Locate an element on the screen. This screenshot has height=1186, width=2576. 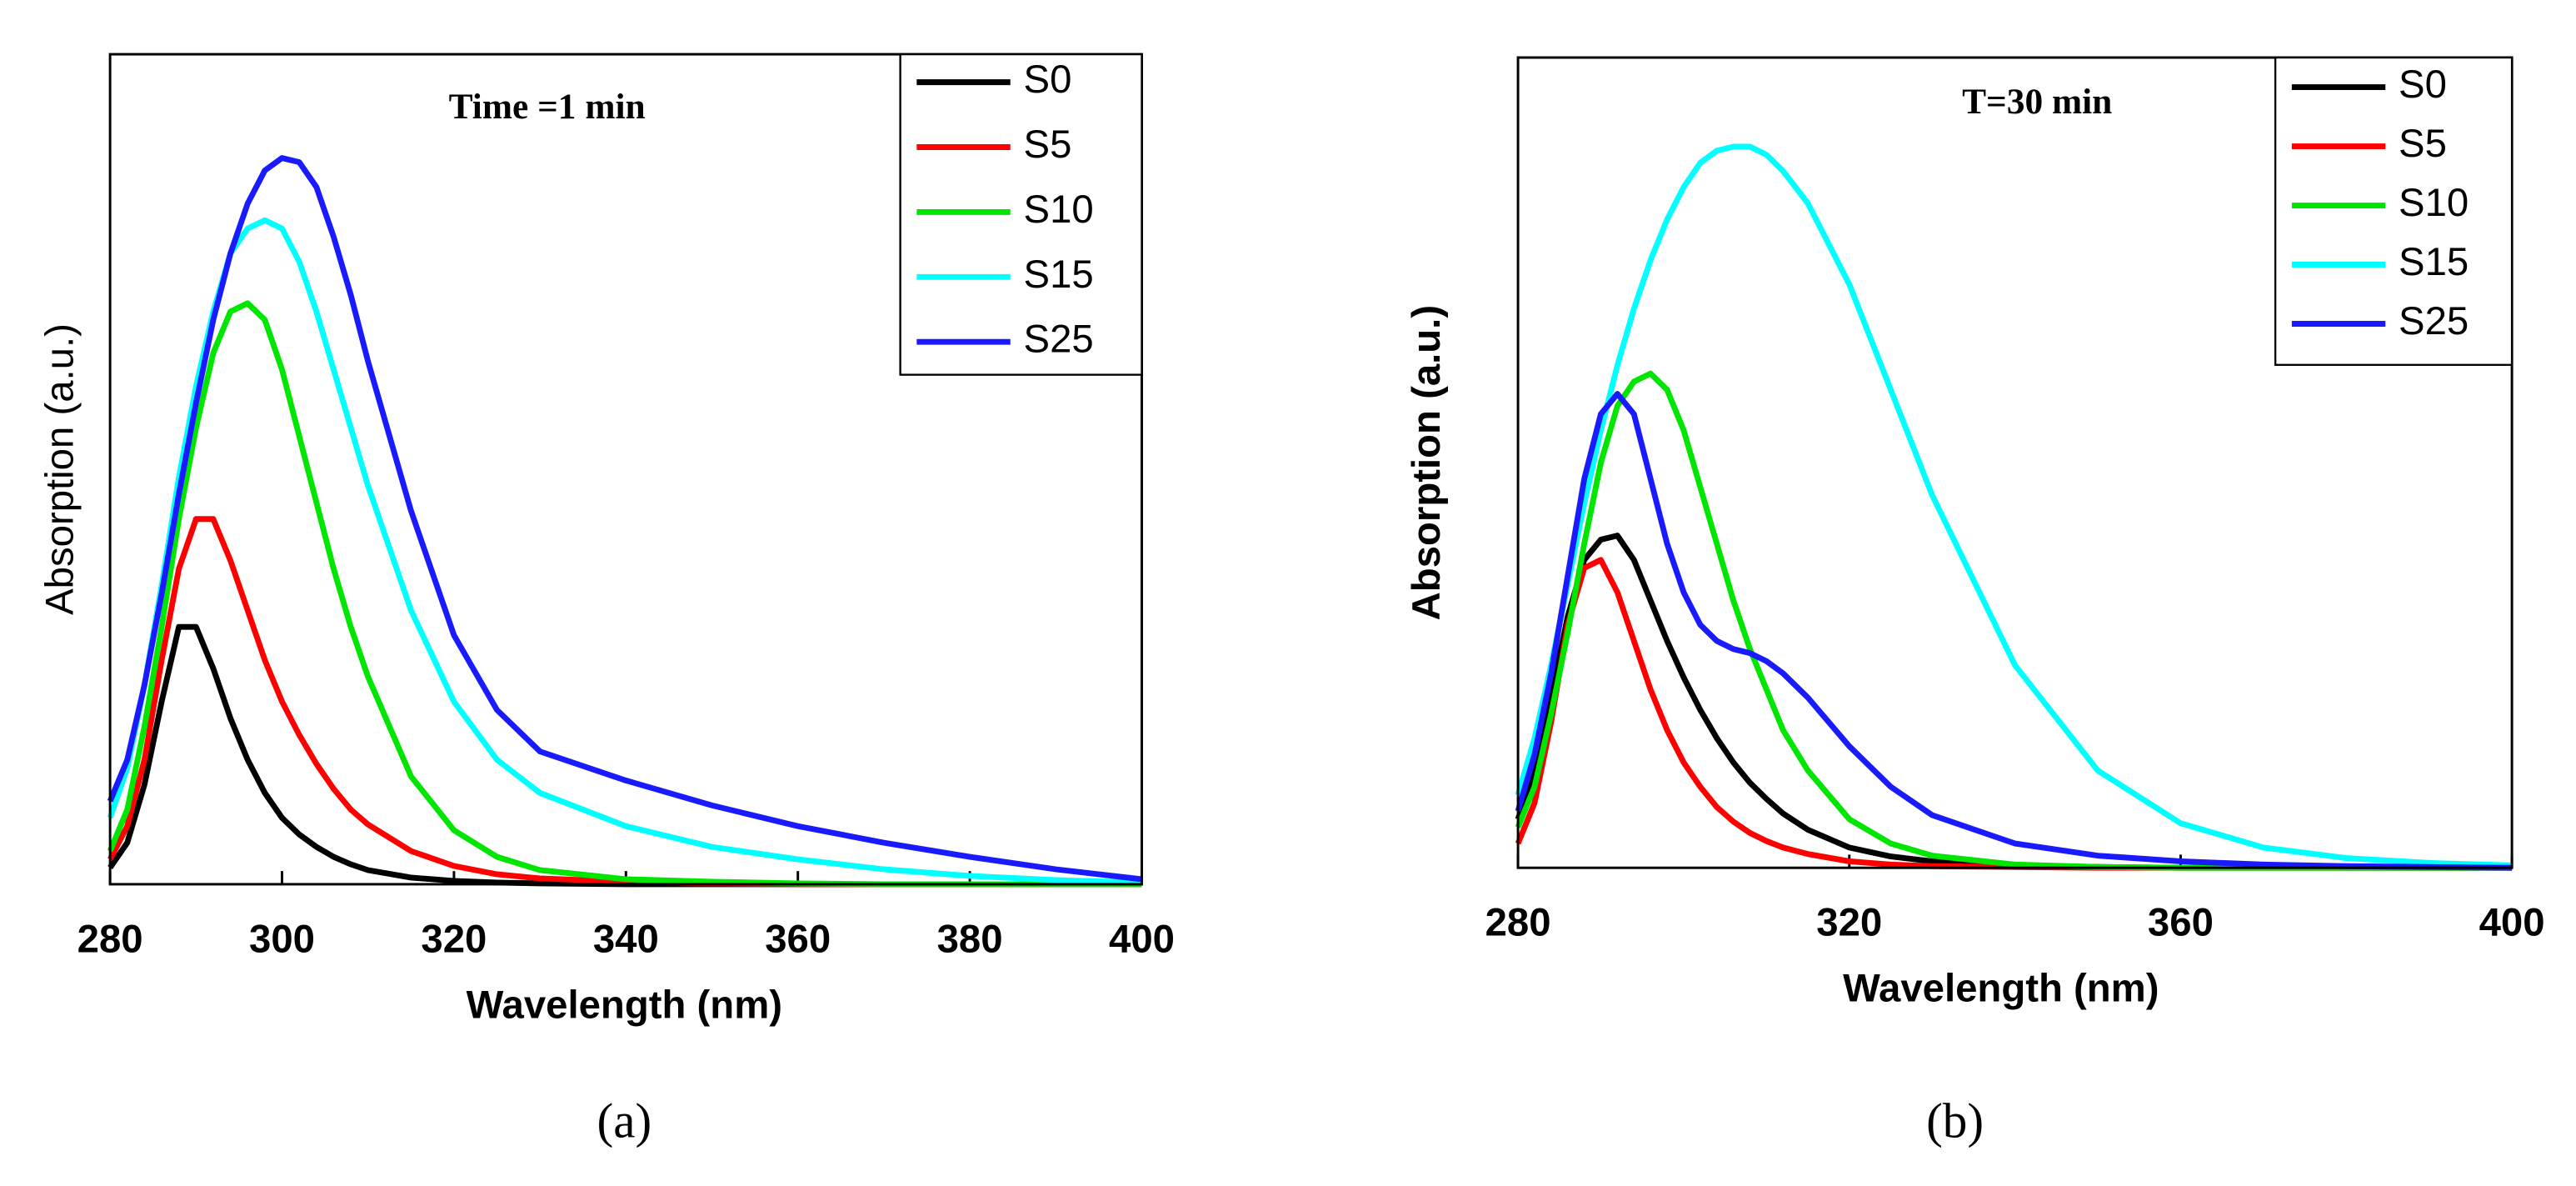
x-tick-label: 340 is located at coordinates (626, 939).